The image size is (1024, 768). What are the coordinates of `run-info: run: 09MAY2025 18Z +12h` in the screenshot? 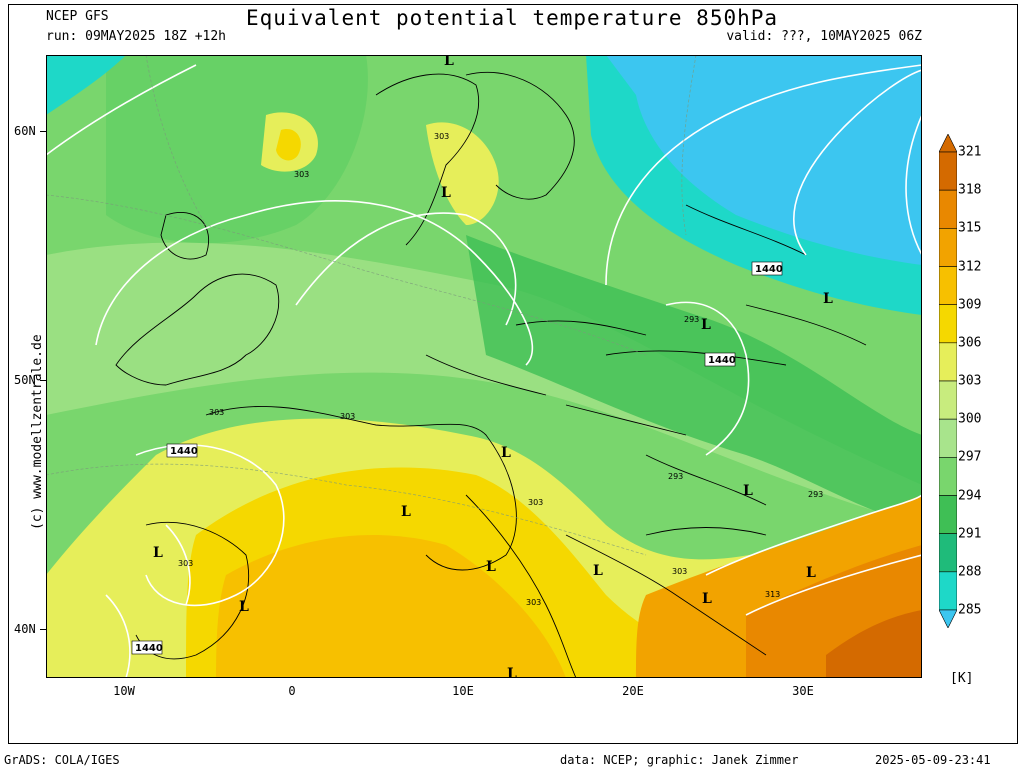 It's located at (136, 36).